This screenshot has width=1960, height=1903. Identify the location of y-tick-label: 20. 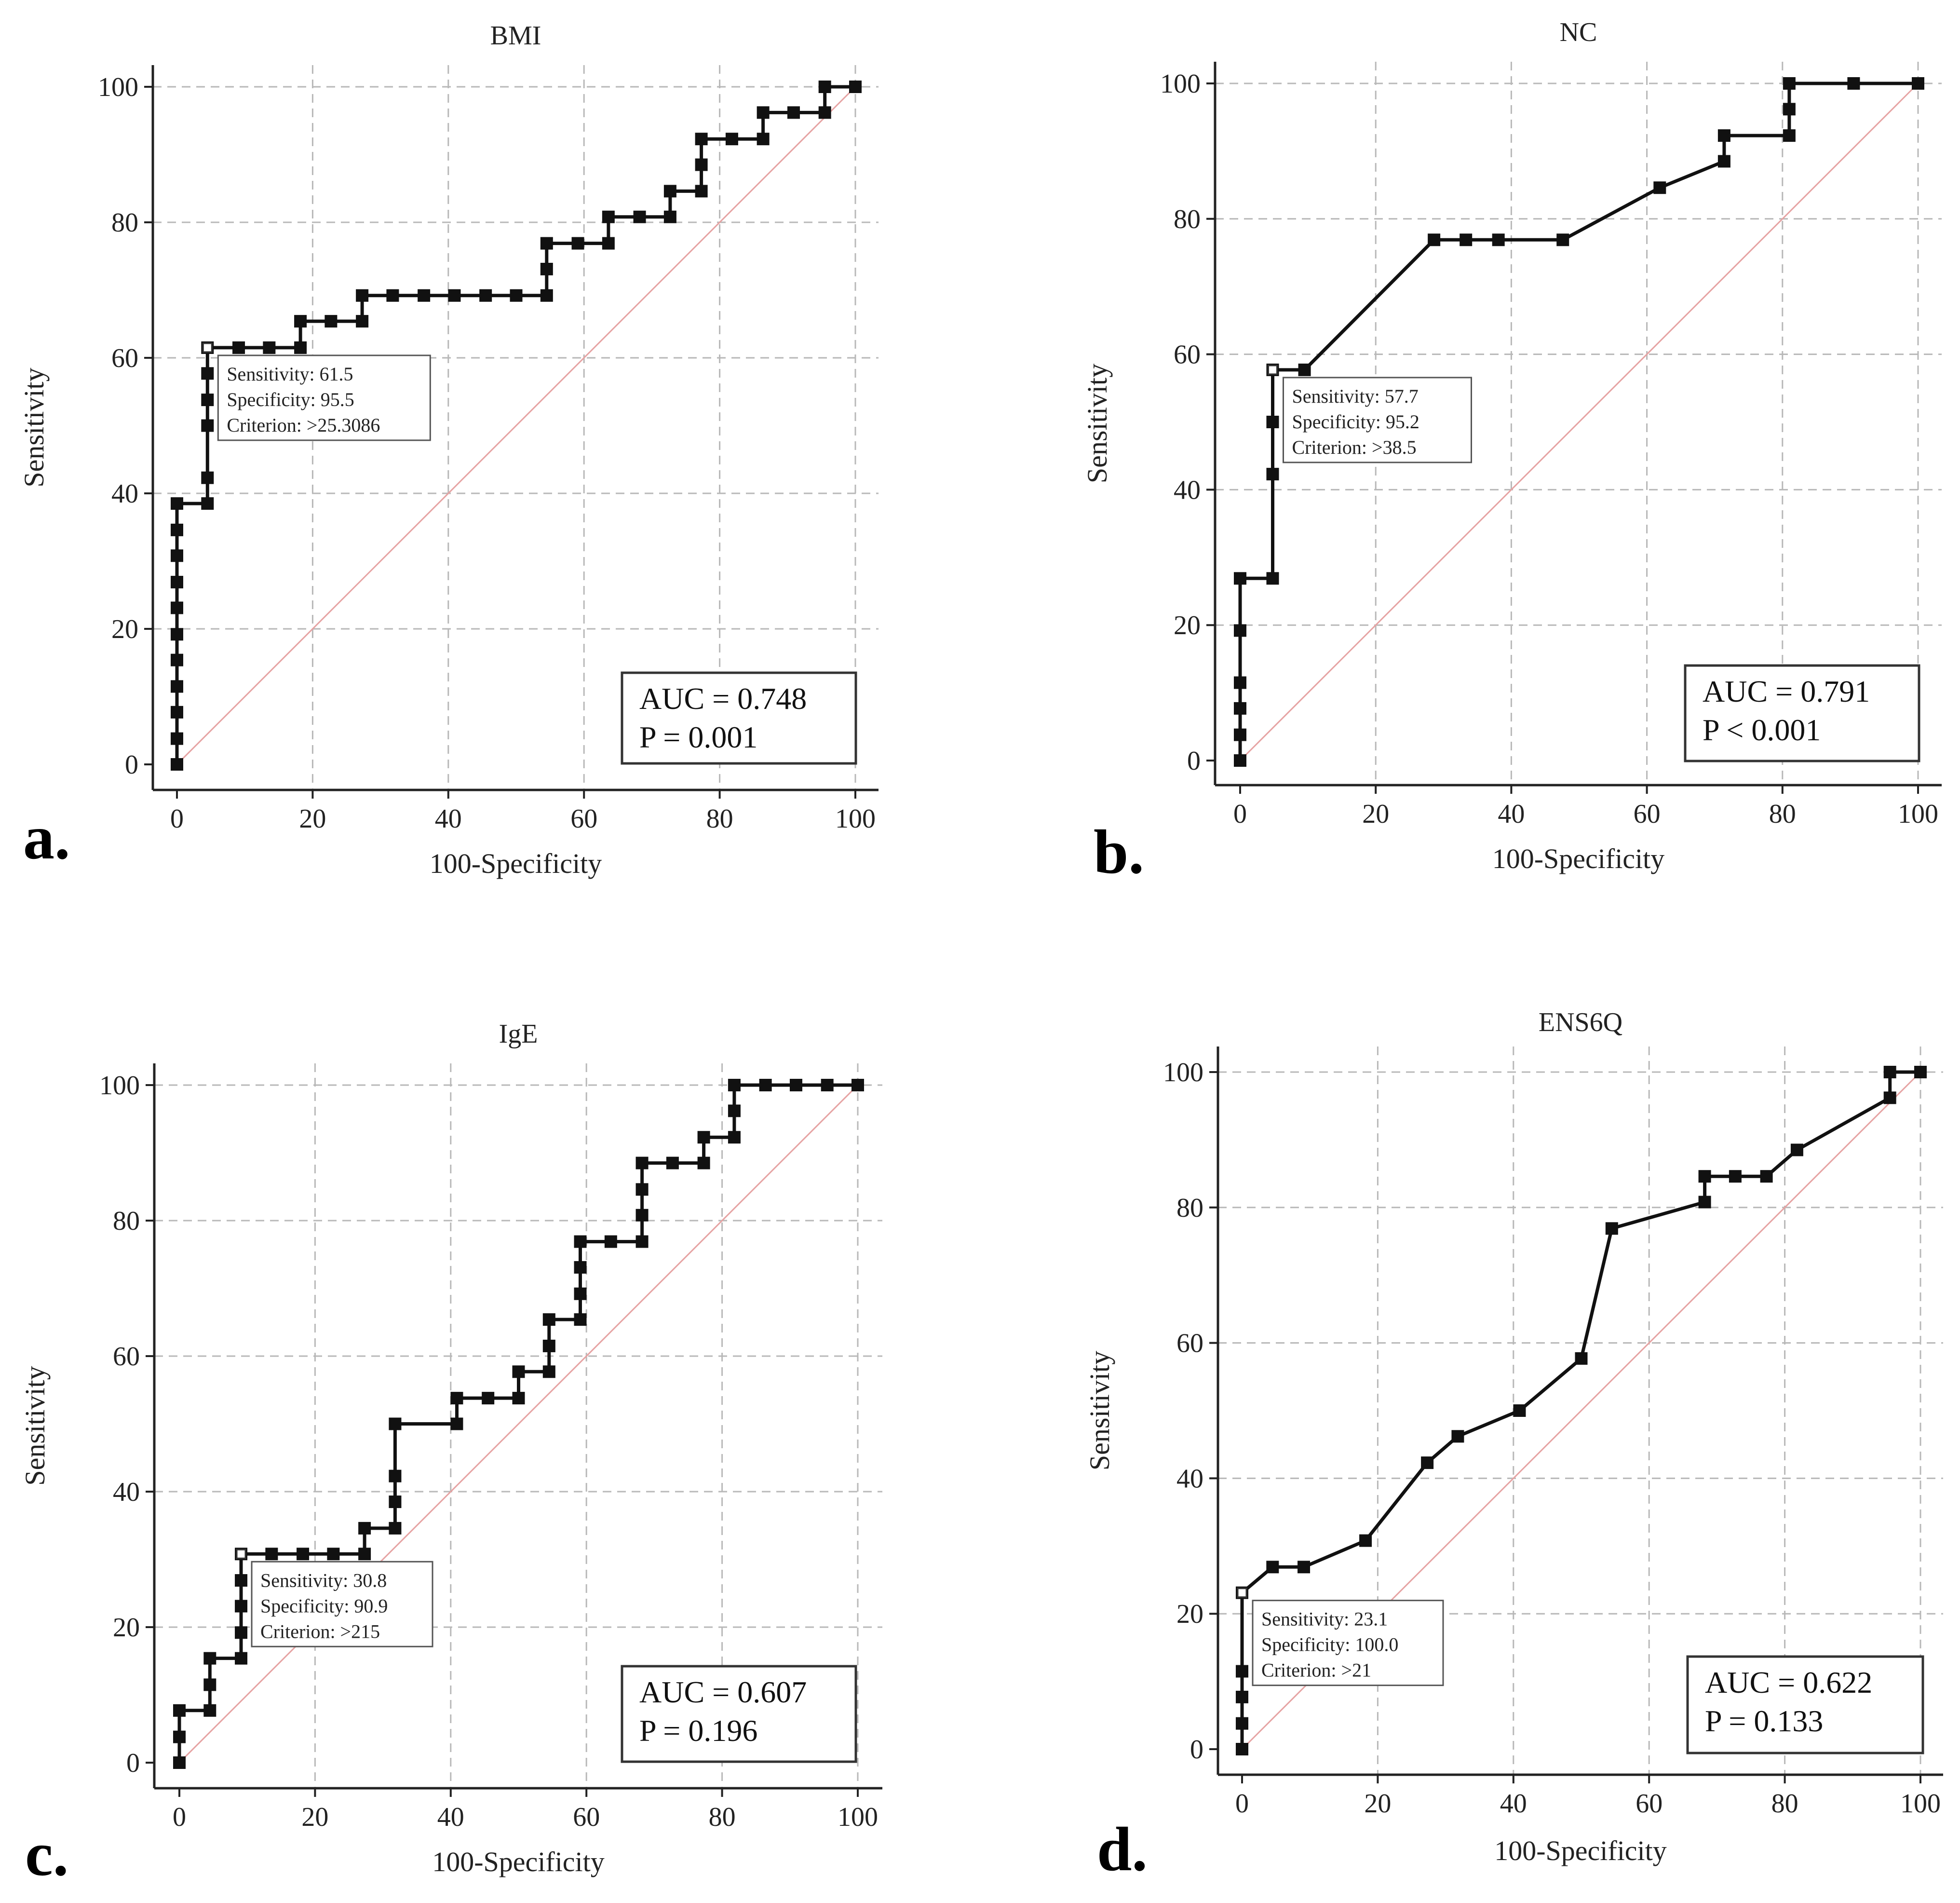
(1190, 1614).